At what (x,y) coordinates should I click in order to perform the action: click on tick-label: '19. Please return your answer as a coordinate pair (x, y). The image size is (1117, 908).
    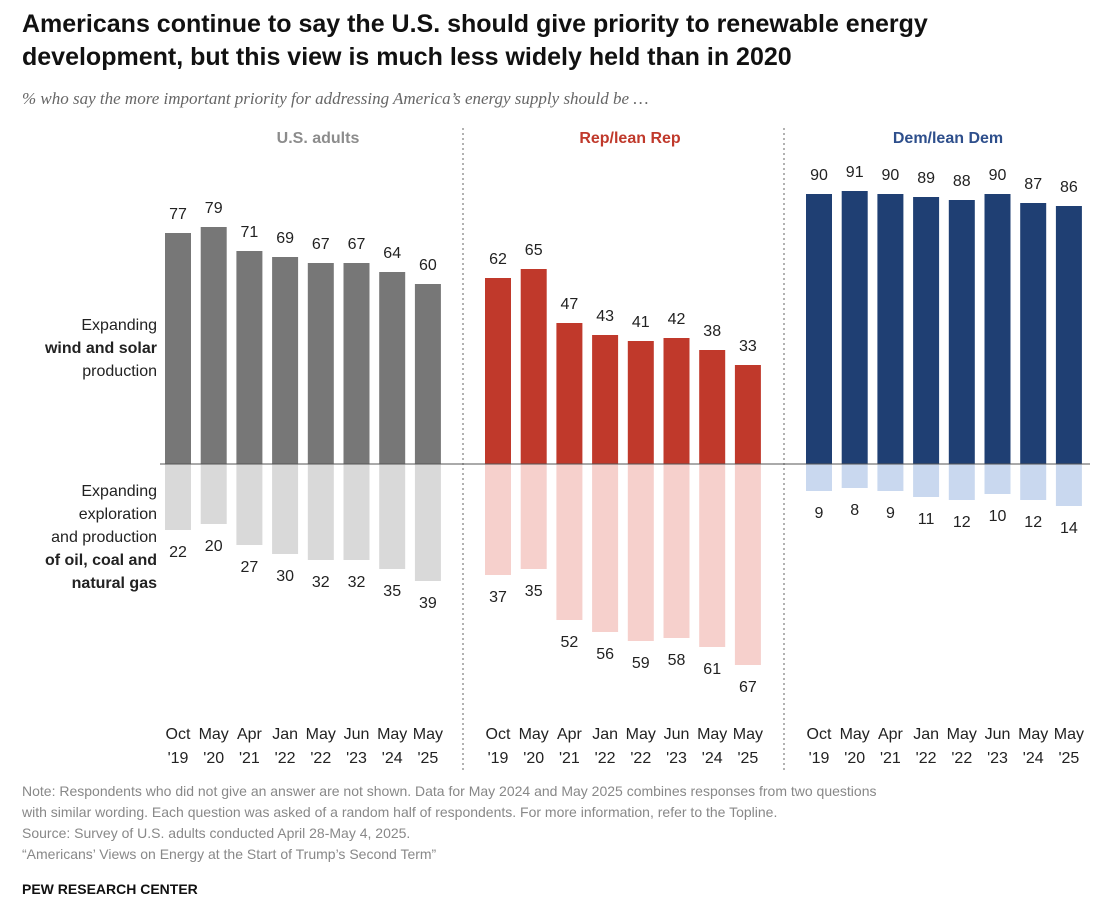
    Looking at the image, I should click on (819, 758).